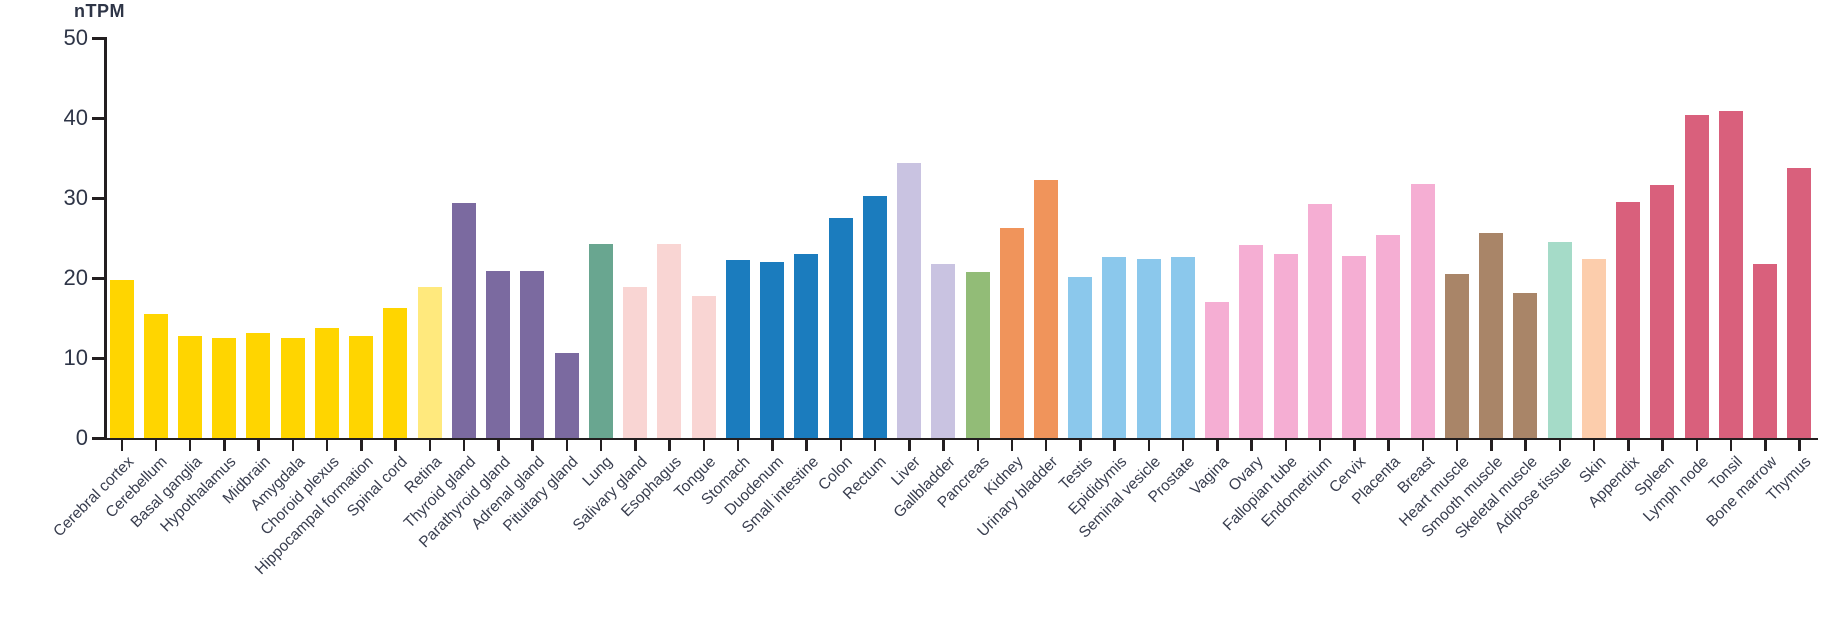 The image size is (1827, 642). What do you see at coordinates (395, 373) in the screenshot?
I see `bar-spinal-cord` at bounding box center [395, 373].